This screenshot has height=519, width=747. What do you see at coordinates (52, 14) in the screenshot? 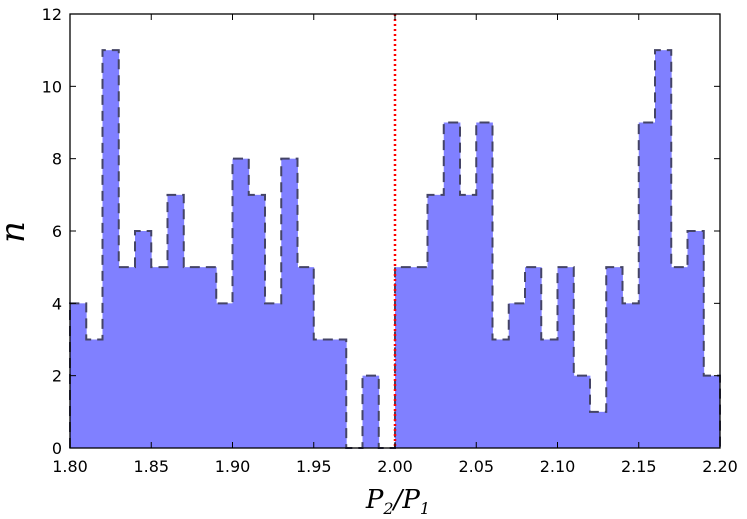
I see `y-tick-label: 12` at bounding box center [52, 14].